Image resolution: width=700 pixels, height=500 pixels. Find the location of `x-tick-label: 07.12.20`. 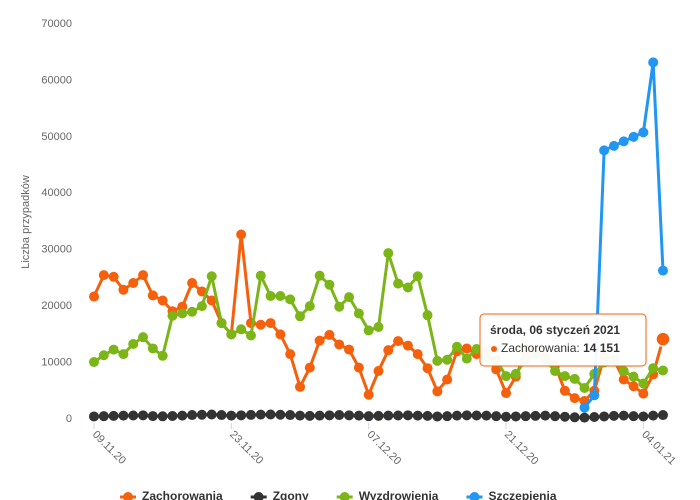

x-tick-label: 07.12.20 is located at coordinates (384, 448).